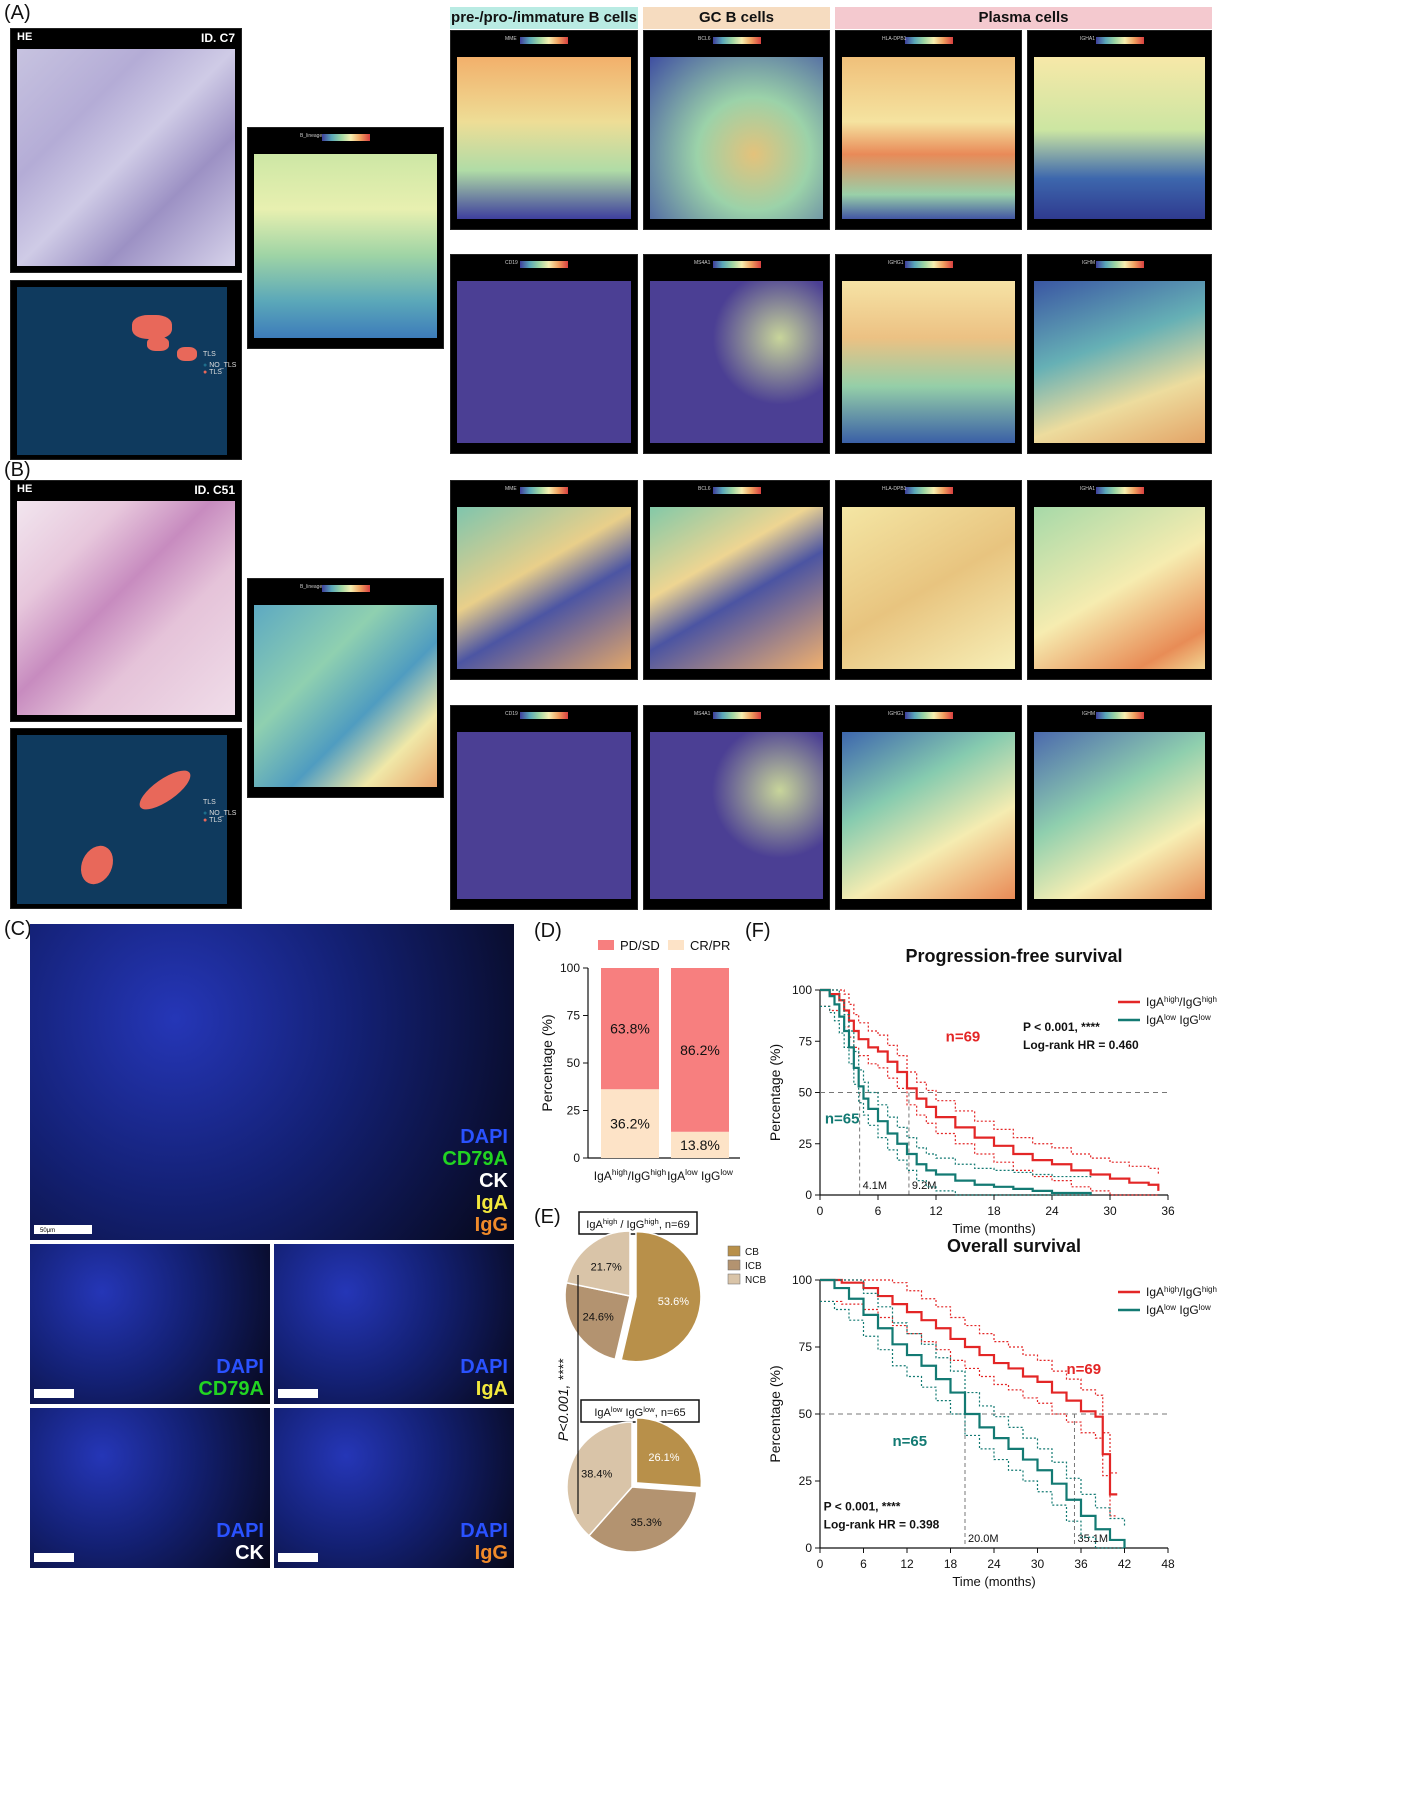  I want to click on a-gene-map: HLA-DPB1, so click(928, 130).